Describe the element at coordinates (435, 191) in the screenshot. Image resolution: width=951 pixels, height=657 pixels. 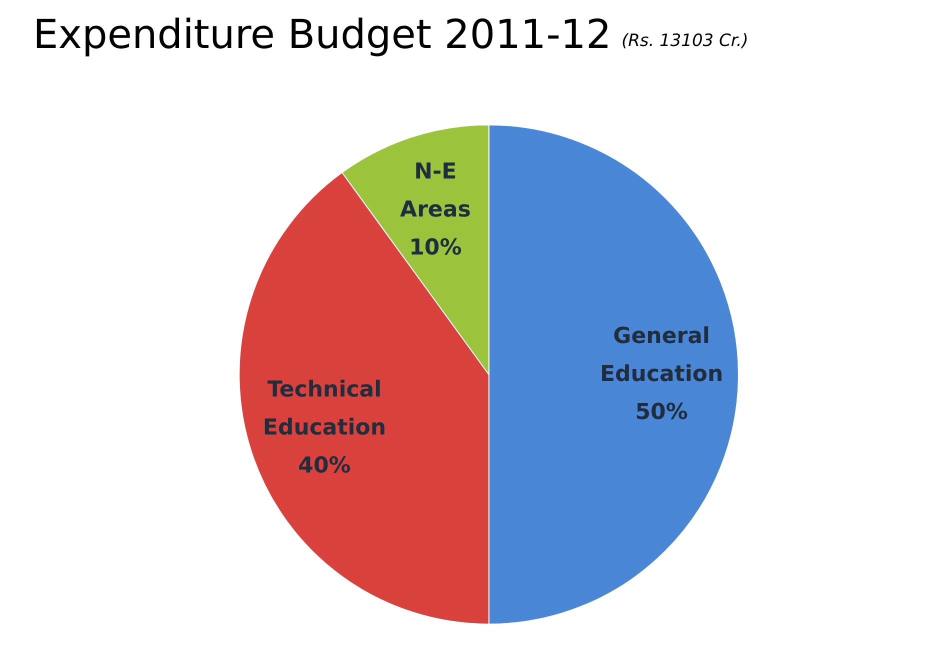
I see `slice-label: N-E Areas` at that location.